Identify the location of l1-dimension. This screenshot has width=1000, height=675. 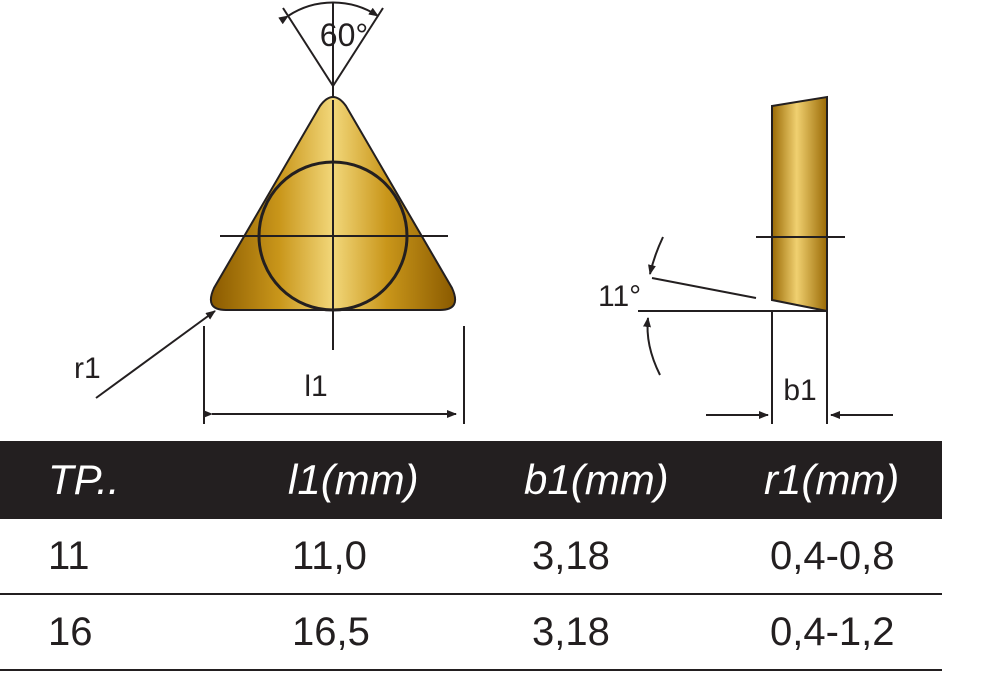
(334, 375).